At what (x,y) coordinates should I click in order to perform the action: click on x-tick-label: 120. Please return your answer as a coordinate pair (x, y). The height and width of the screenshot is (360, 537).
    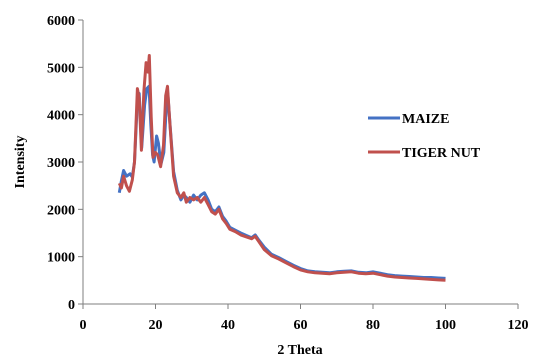
    Looking at the image, I should click on (518, 325).